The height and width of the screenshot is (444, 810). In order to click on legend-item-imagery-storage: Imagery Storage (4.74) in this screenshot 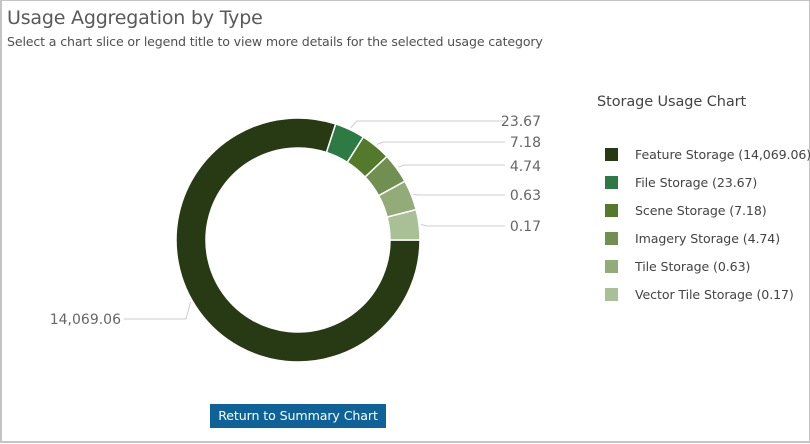, I will do `click(707, 238)`.